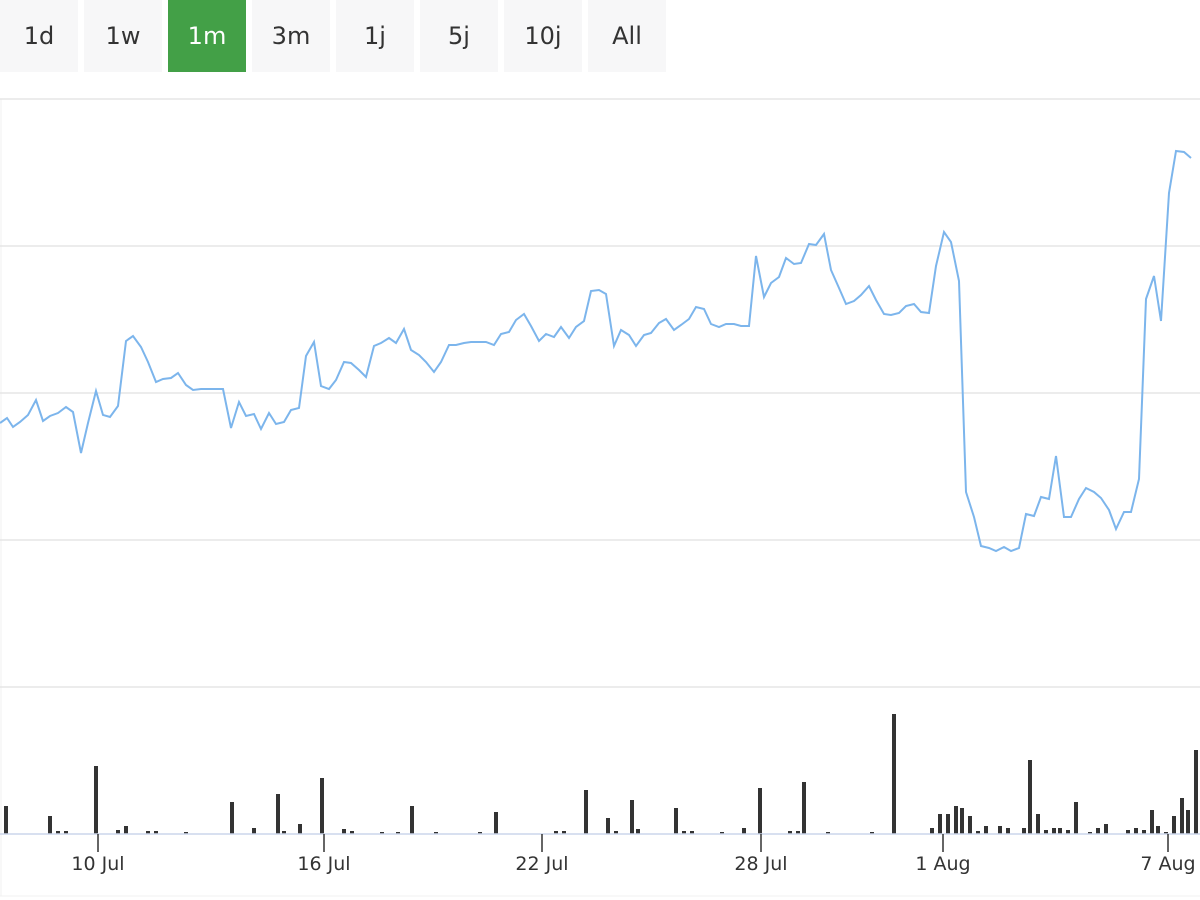 This screenshot has width=1200, height=900. What do you see at coordinates (207, 36) in the screenshot?
I see `range-button: 1m` at bounding box center [207, 36].